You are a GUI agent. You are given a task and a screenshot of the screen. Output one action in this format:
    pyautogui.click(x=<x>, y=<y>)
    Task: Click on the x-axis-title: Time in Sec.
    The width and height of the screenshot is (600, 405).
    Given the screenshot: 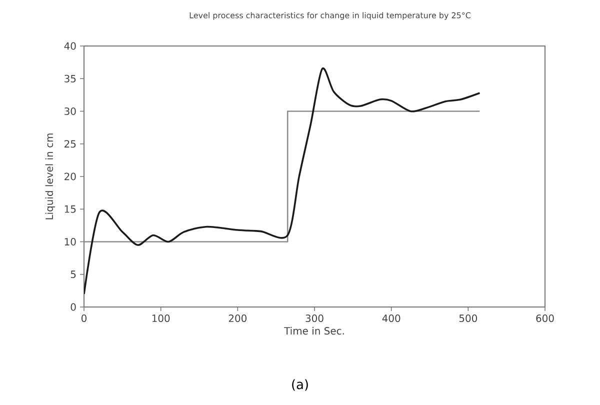 What is the action you would take?
    pyautogui.click(x=314, y=330)
    